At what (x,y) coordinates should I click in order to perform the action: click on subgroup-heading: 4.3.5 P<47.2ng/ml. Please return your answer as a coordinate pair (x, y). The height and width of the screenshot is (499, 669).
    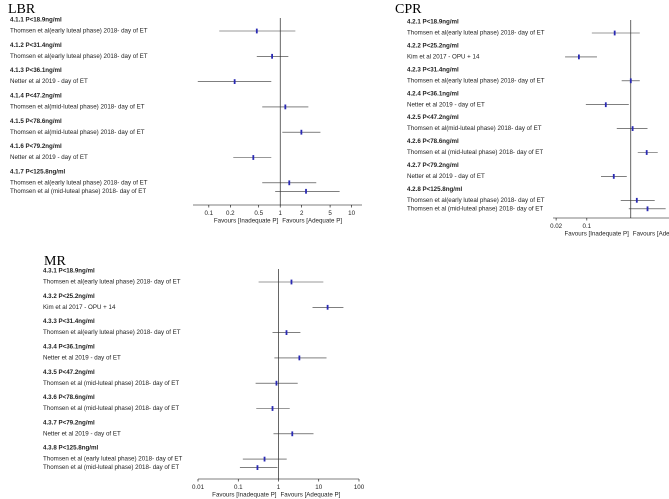
    Looking at the image, I should click on (69, 372).